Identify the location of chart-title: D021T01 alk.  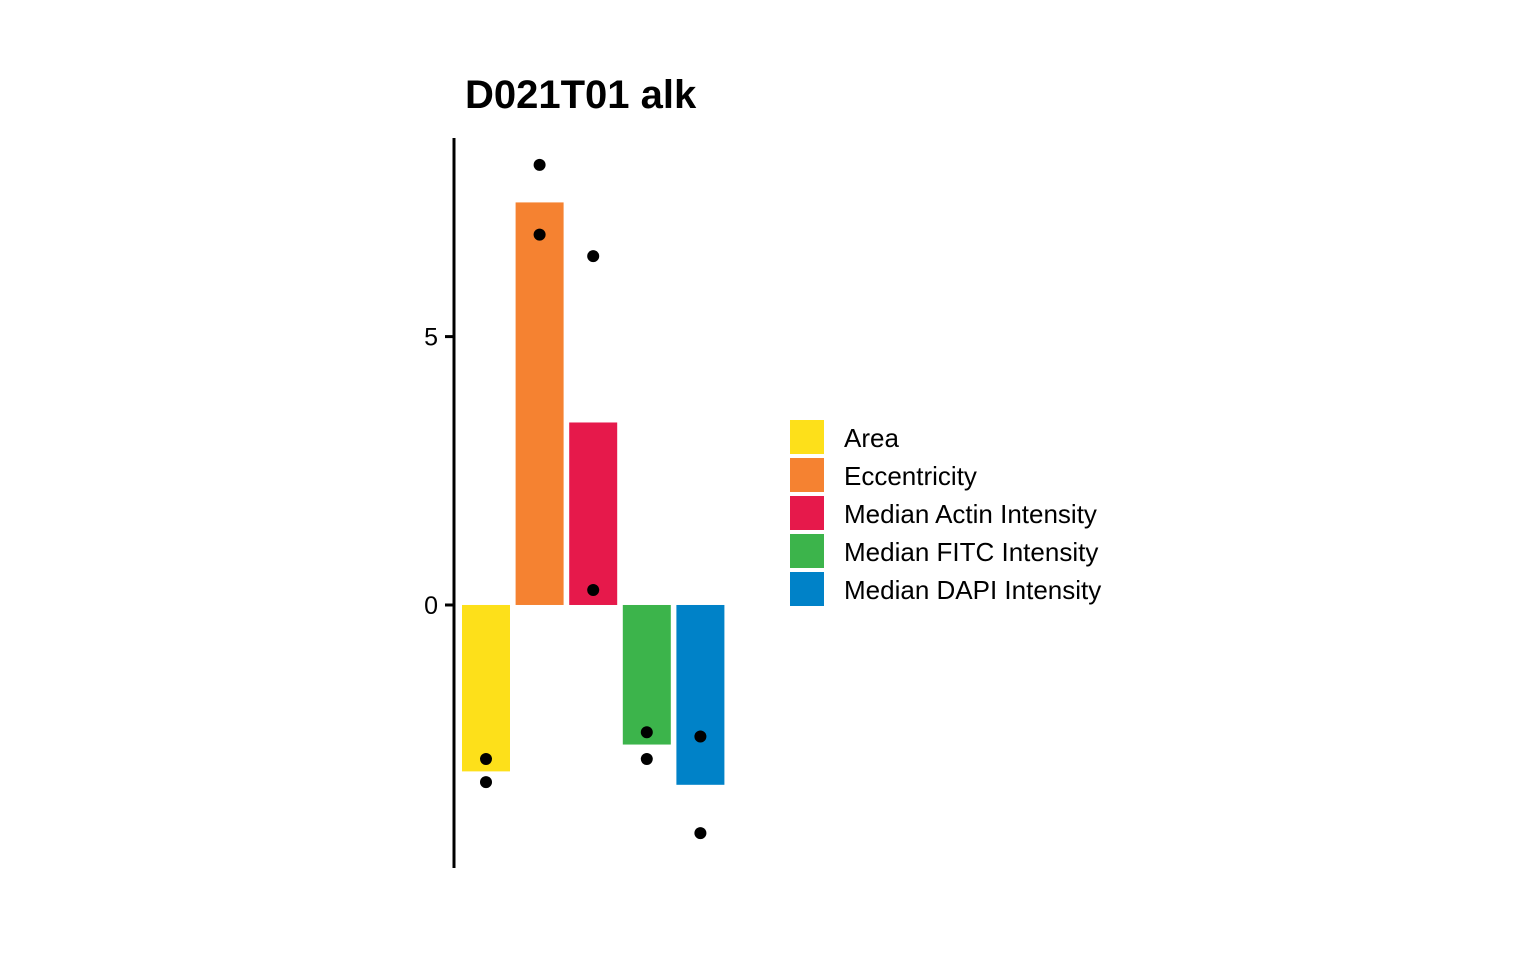
(581, 95).